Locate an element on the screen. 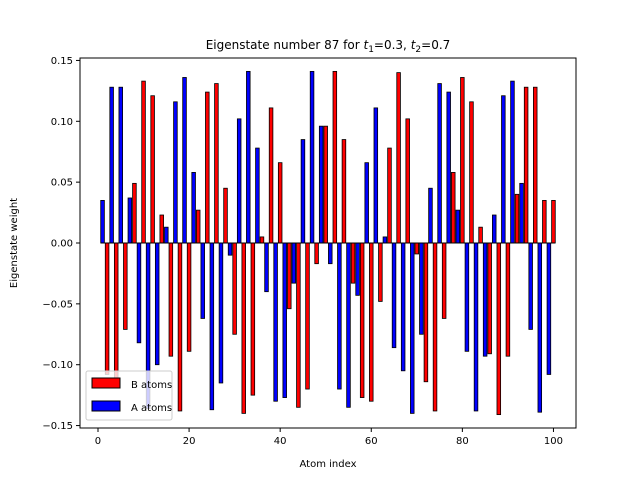  x-tick-label: 80 is located at coordinates (462, 441).